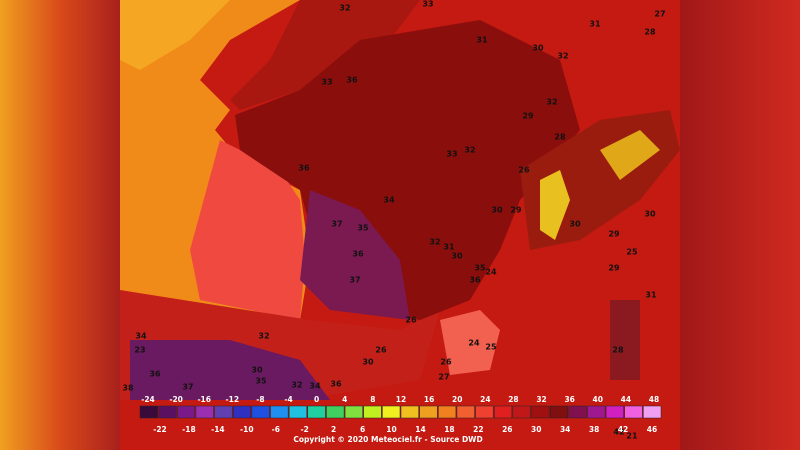 The width and height of the screenshot is (800, 450). I want to click on scale-top-label: 16, so click(429, 399).